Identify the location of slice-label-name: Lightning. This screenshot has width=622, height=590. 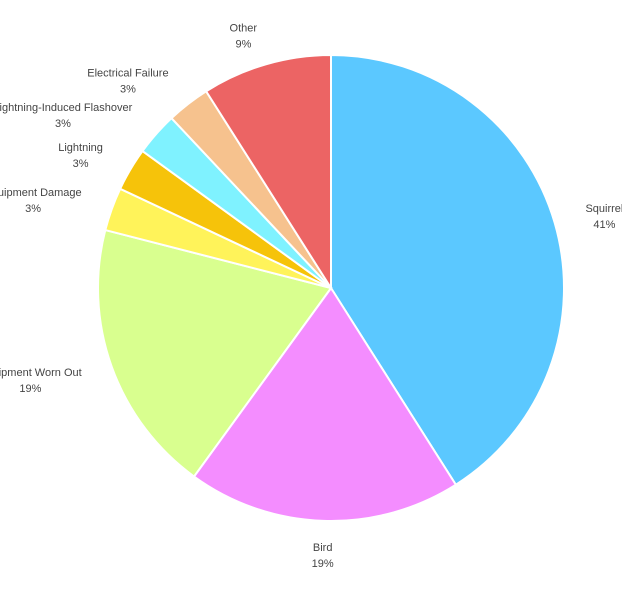
(80, 148).